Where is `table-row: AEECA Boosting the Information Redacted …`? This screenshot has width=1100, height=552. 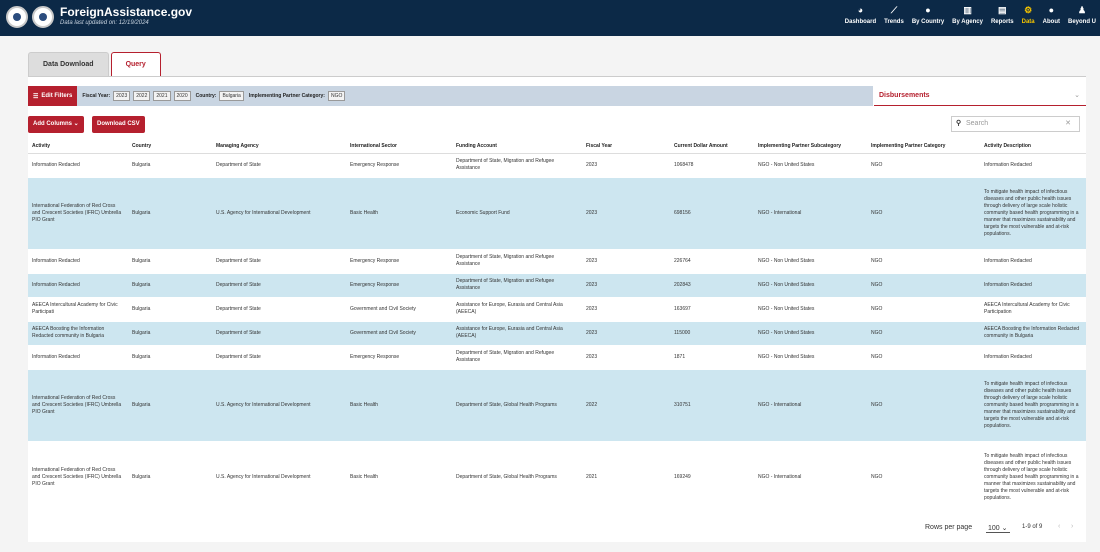 table-row: AEECA Boosting the Information Redacted … is located at coordinates (557, 333).